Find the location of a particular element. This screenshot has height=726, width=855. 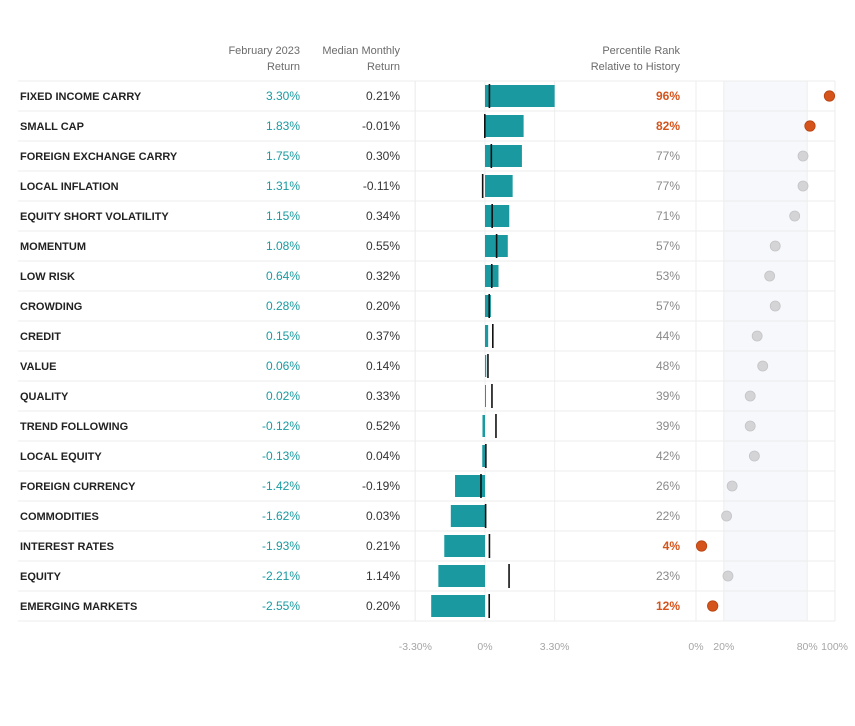

percentile-axis-tick-label: 0% is located at coordinates (695, 647).